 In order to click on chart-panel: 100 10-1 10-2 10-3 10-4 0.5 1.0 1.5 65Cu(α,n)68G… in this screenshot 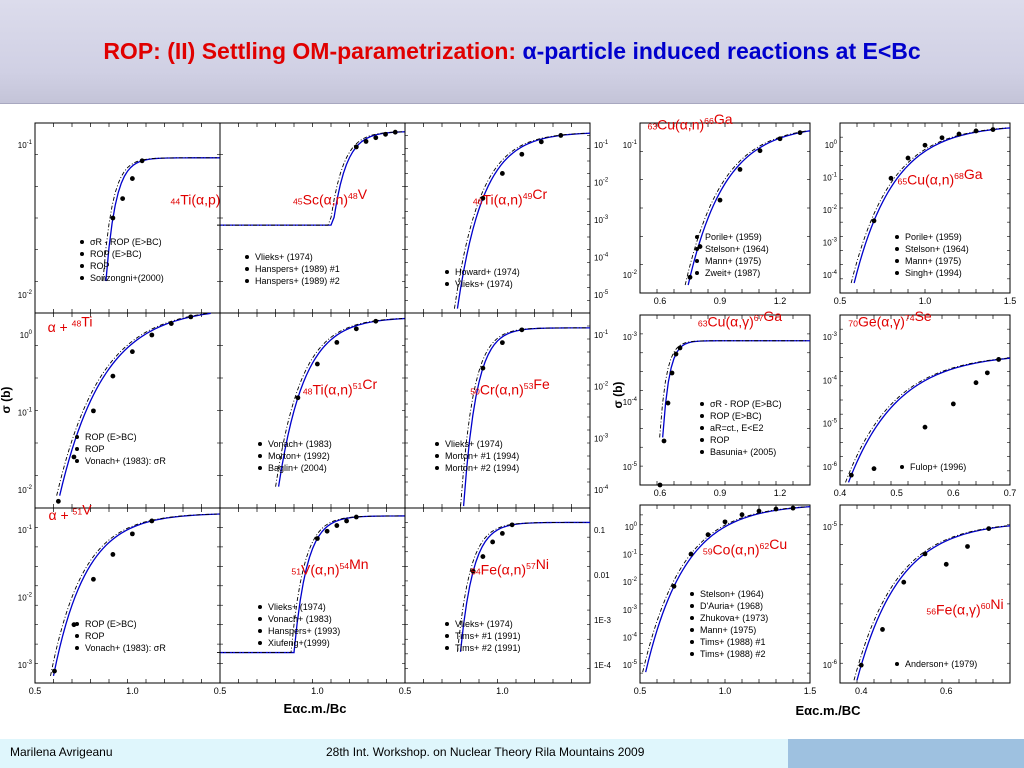, I will do `click(919, 214)`.